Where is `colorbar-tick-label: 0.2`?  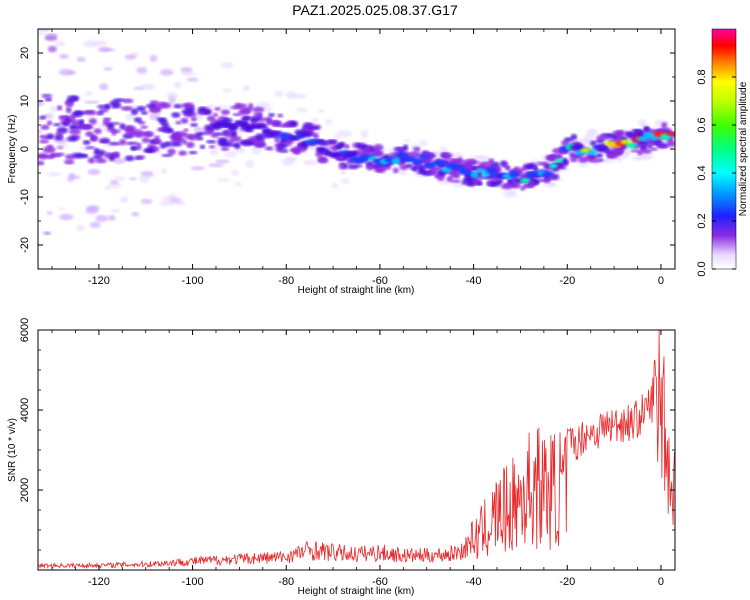 colorbar-tick-label: 0.2 is located at coordinates (702, 220).